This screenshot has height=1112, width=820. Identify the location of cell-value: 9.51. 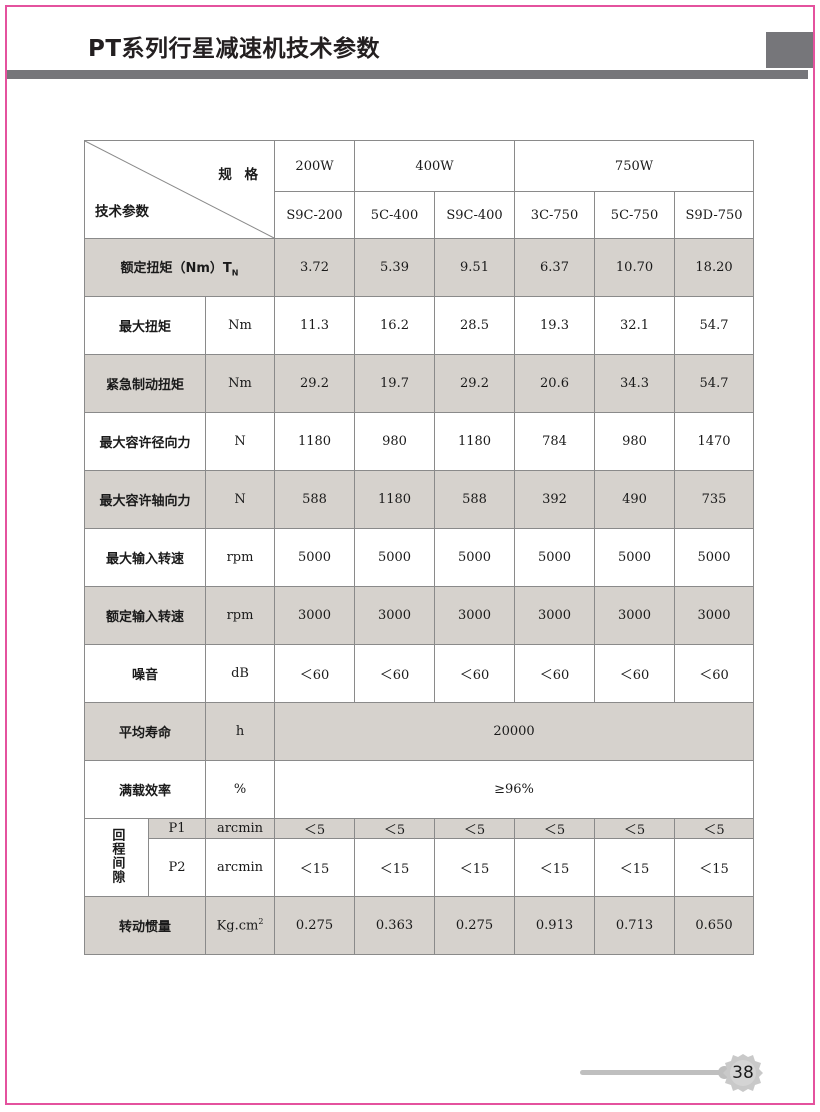
(475, 267).